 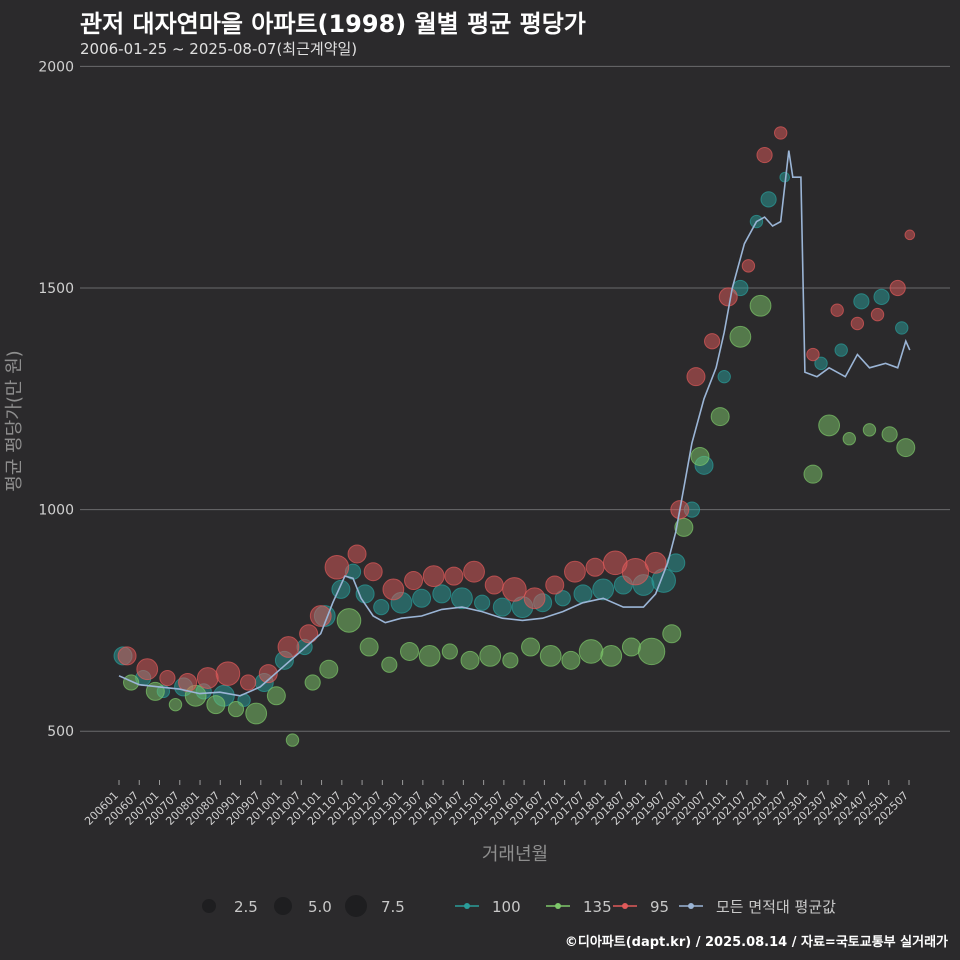 I want to click on y-tick-label: 500, so click(x=60, y=732).